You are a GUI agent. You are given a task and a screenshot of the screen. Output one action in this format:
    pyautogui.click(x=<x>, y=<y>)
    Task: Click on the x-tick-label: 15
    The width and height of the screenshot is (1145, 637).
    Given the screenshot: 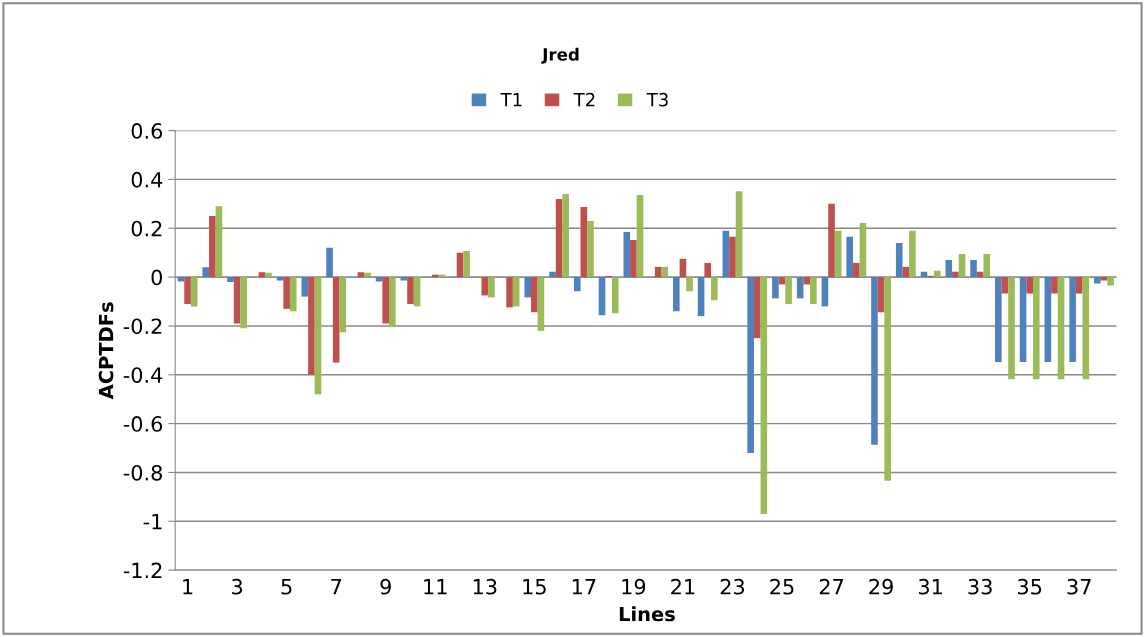 What is the action you would take?
    pyautogui.click(x=534, y=587)
    